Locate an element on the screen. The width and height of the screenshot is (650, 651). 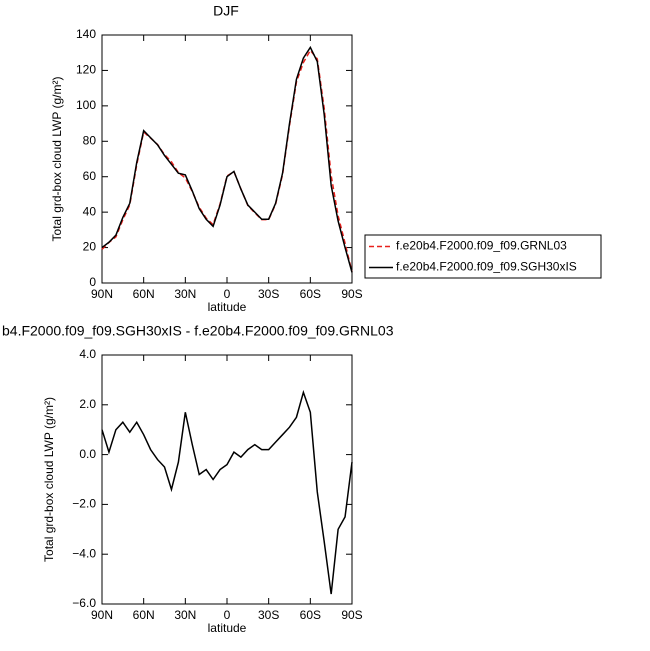
y-tick-label: 20 is located at coordinates (90, 247).